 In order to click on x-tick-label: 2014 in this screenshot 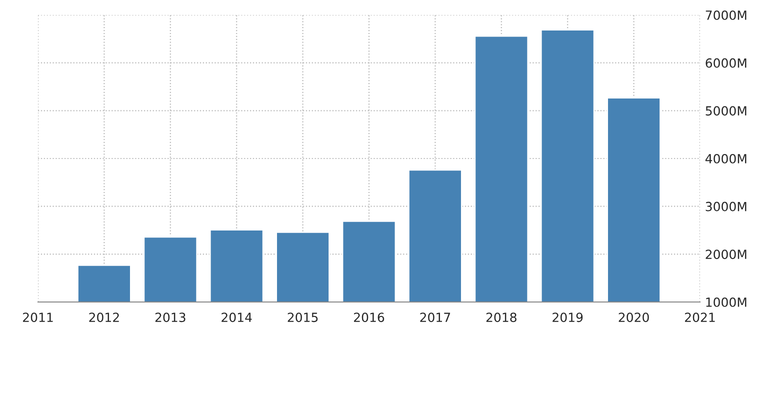, I will do `click(237, 317)`.